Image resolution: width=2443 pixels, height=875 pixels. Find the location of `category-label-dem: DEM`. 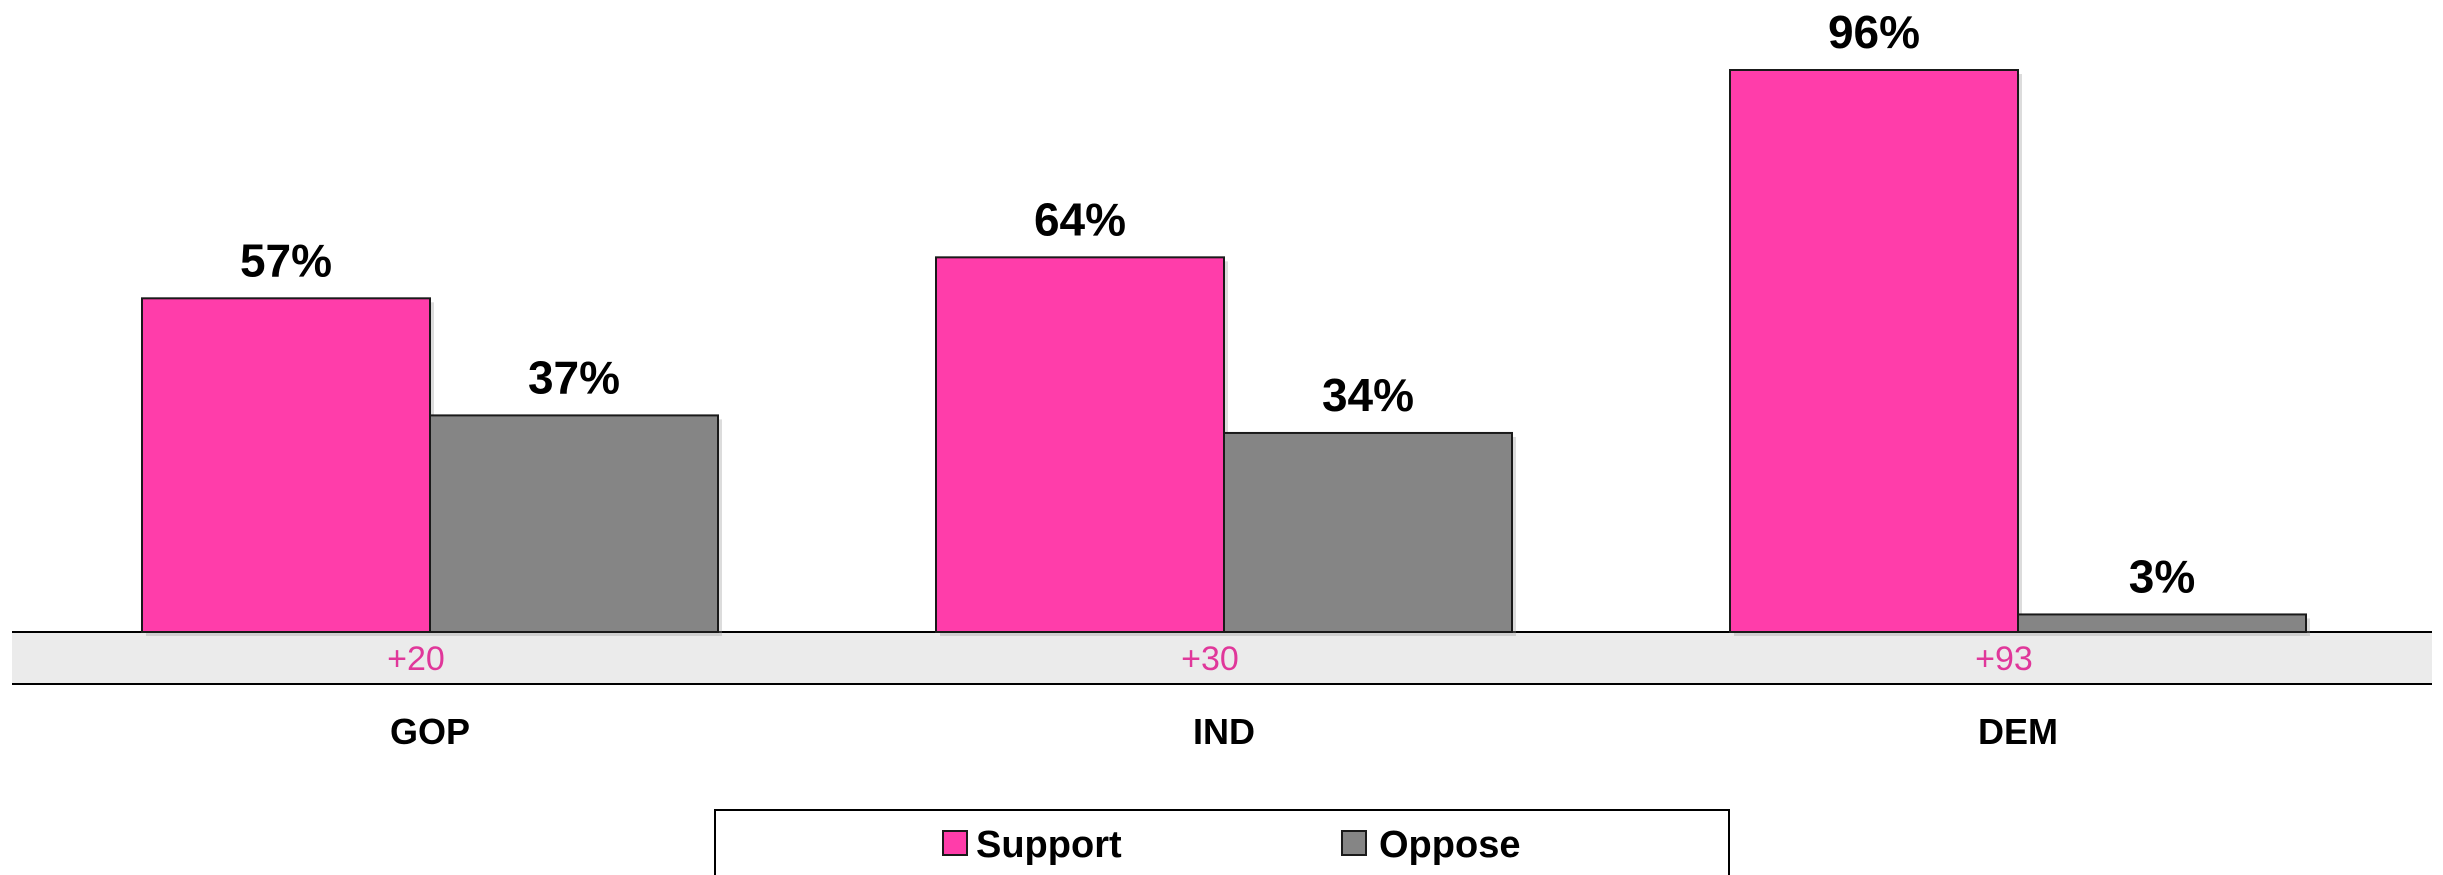

category-label-dem: DEM is located at coordinates (2018, 731).